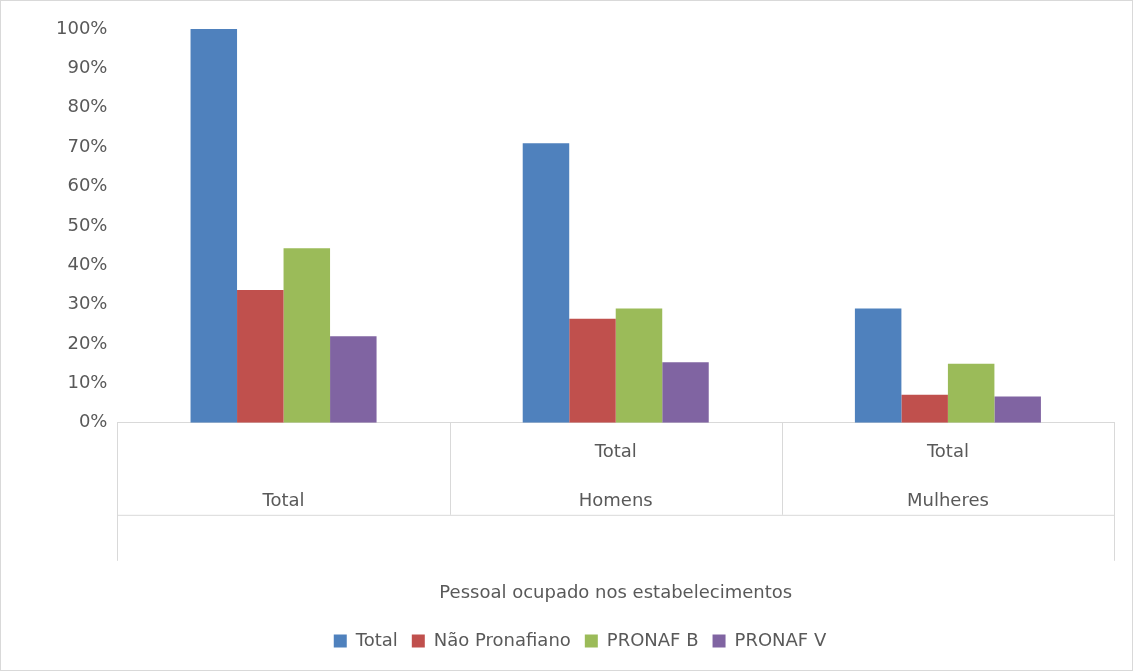  I want to click on y-tick-label: 60%, so click(87, 185).